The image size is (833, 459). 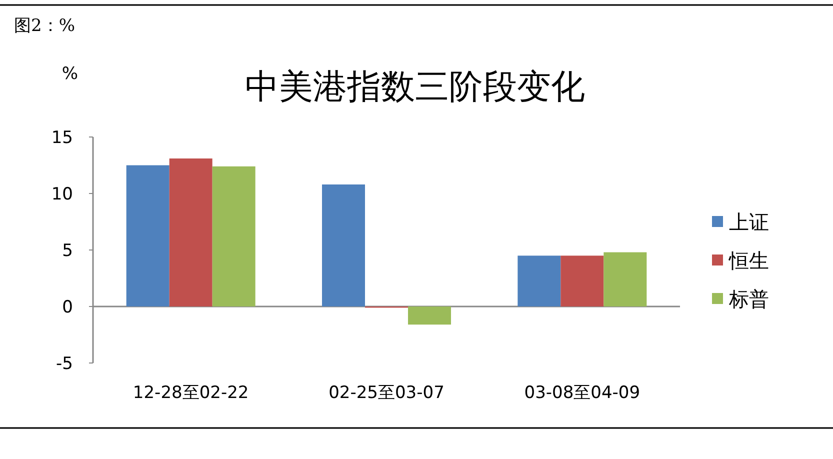 I want to click on x-tick-label: 12-28至02-22, so click(x=190, y=393).